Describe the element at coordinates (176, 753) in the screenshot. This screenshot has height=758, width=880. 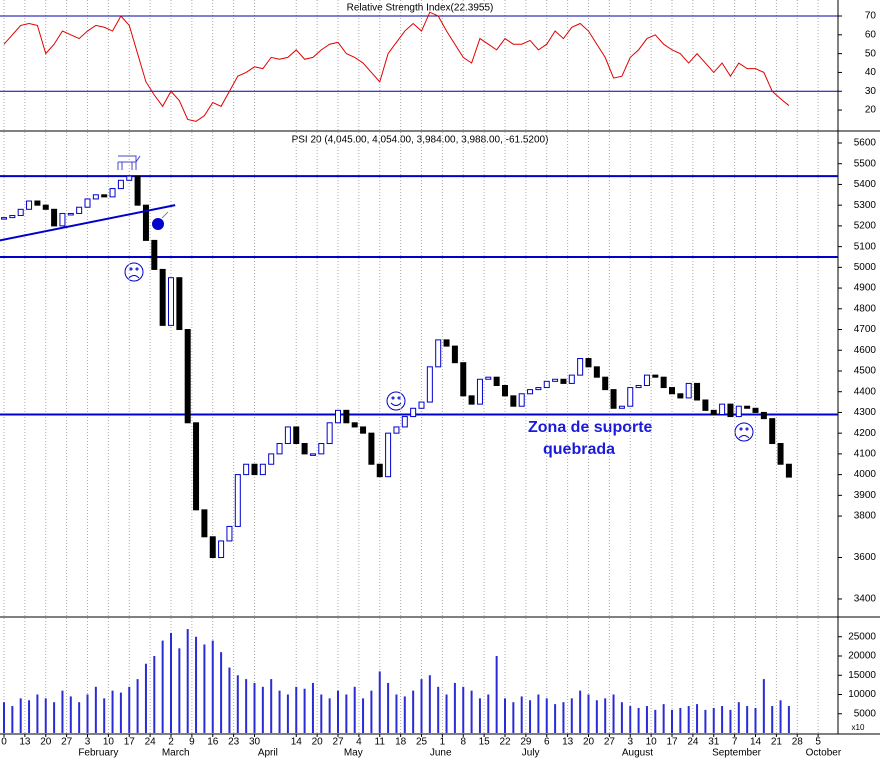
I see `month-label: March` at that location.